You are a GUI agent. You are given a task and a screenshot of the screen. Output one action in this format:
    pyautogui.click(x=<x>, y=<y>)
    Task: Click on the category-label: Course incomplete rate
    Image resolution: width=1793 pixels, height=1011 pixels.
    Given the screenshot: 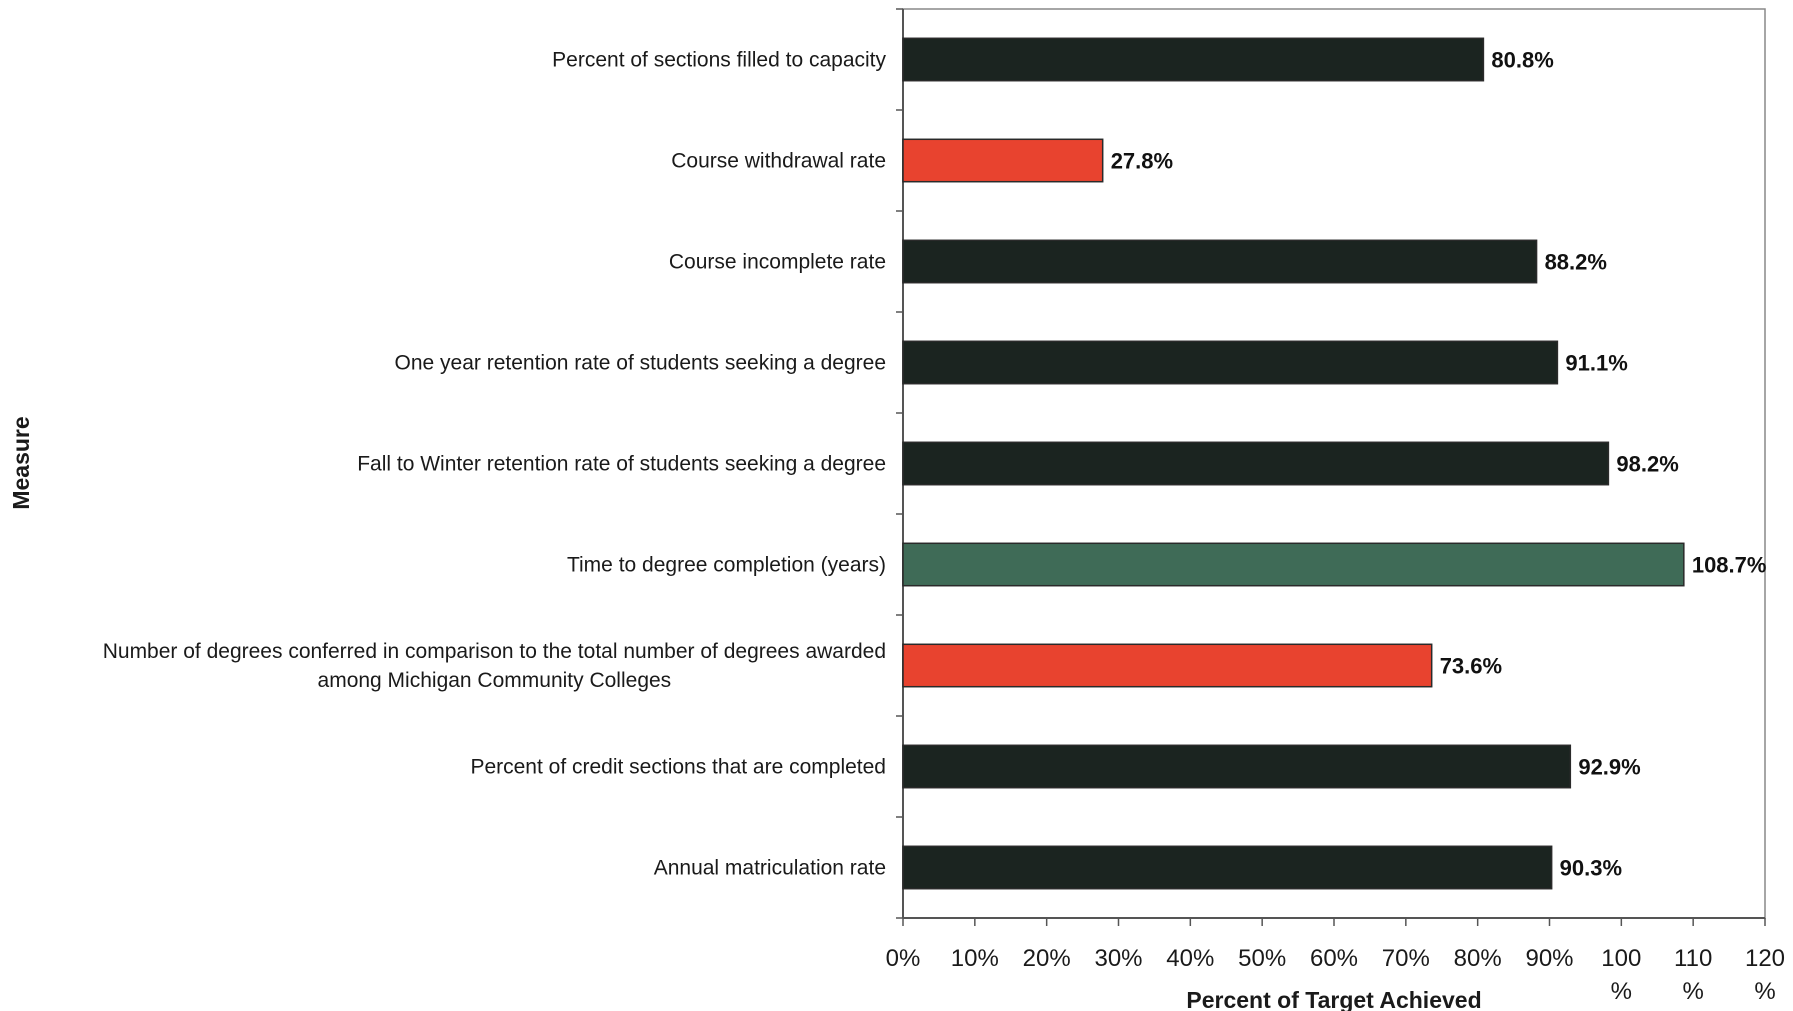 What is the action you would take?
    pyautogui.click(x=777, y=262)
    